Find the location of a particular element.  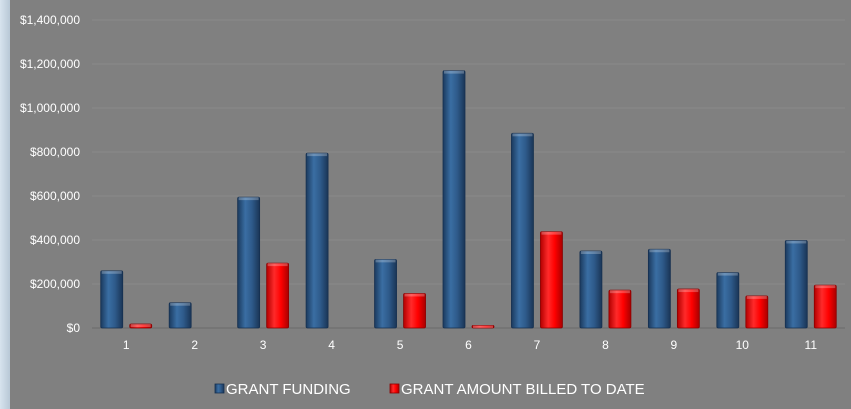

left-edge-strip is located at coordinates (5, 204).